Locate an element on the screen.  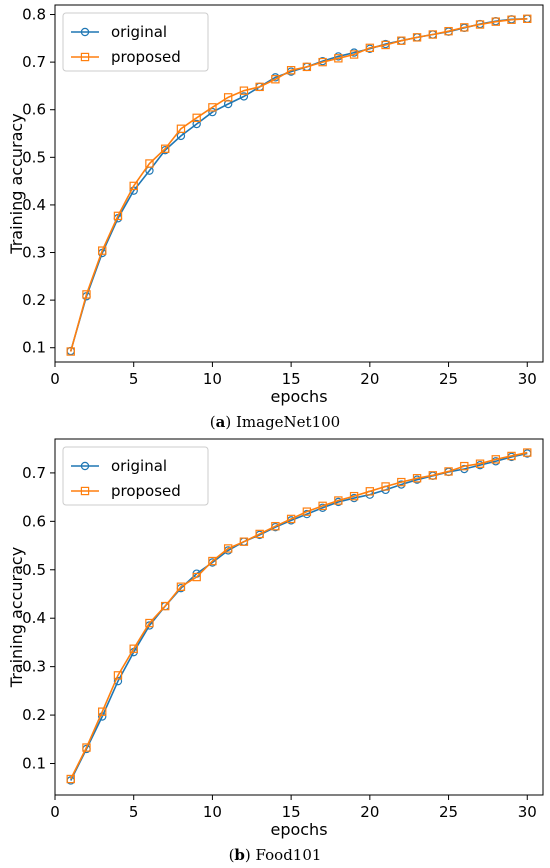
chart-b-y-tick-label: 0.7 is located at coordinates (34, 473).